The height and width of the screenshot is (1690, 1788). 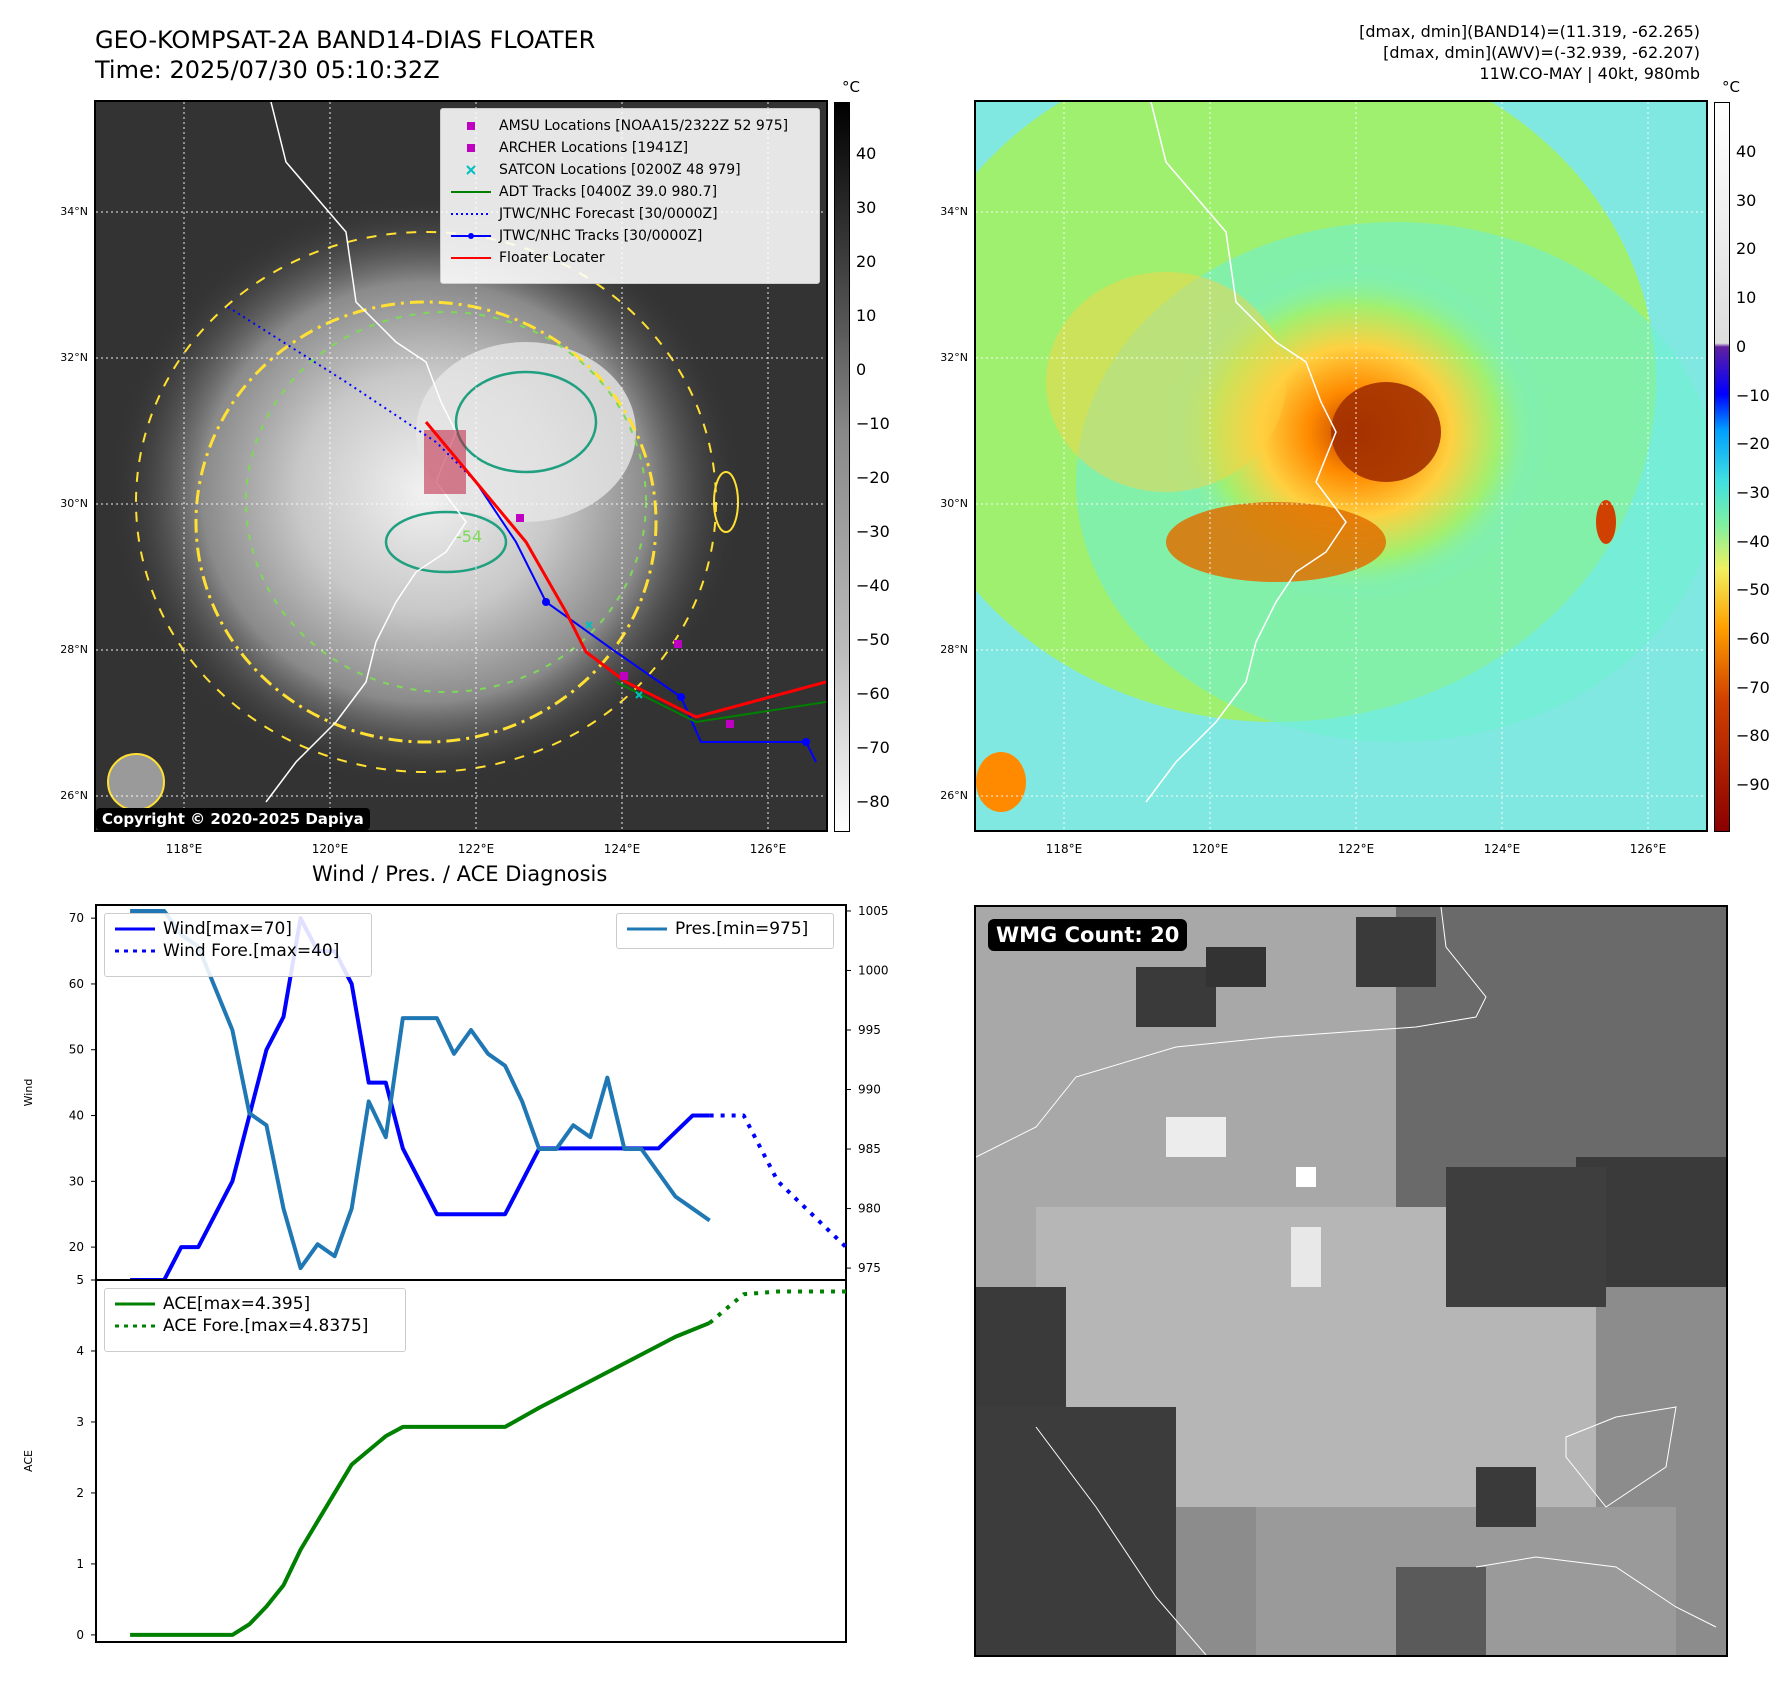 What do you see at coordinates (866, 207) in the screenshot?
I see `ir-colorbar-tick: 30` at bounding box center [866, 207].